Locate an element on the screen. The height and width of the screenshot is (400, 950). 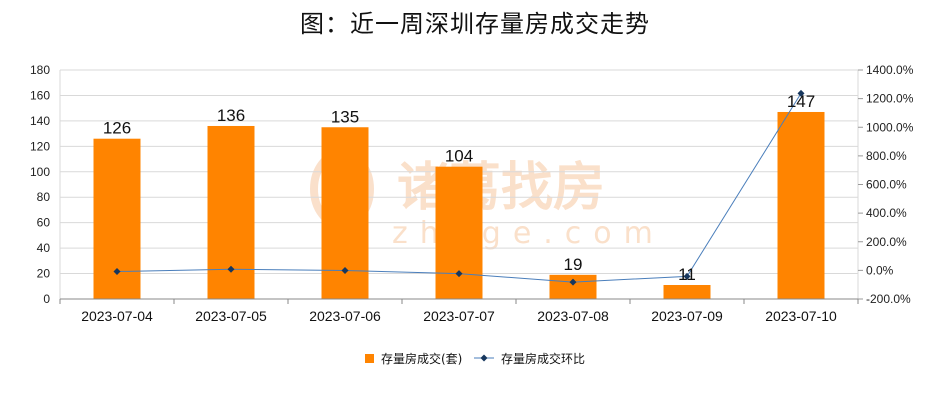
bar-value-label: 104 is located at coordinates (459, 156).